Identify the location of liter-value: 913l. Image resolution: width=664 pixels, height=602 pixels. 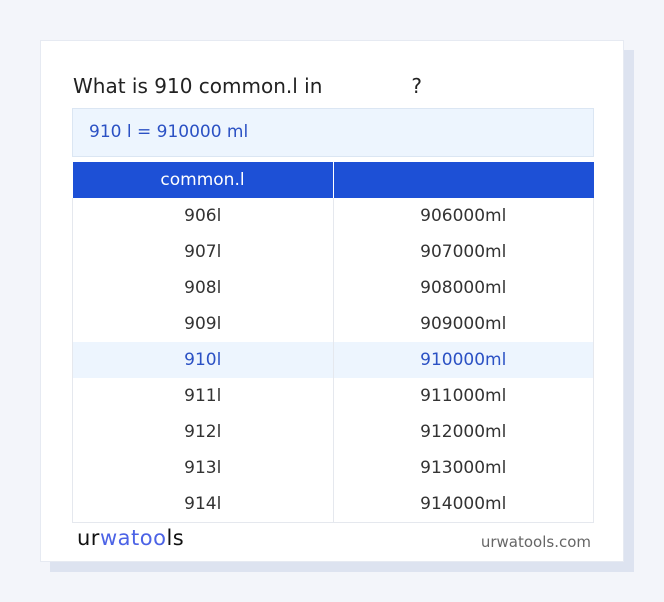
(203, 468).